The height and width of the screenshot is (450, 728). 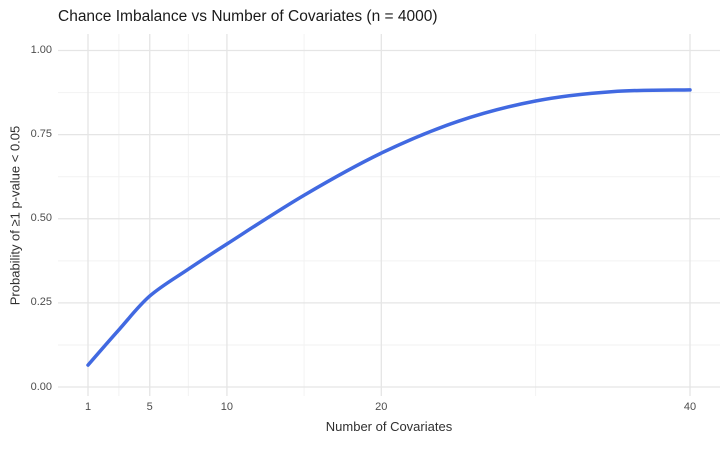 I want to click on y-tick-label: 0.50, so click(x=41, y=218).